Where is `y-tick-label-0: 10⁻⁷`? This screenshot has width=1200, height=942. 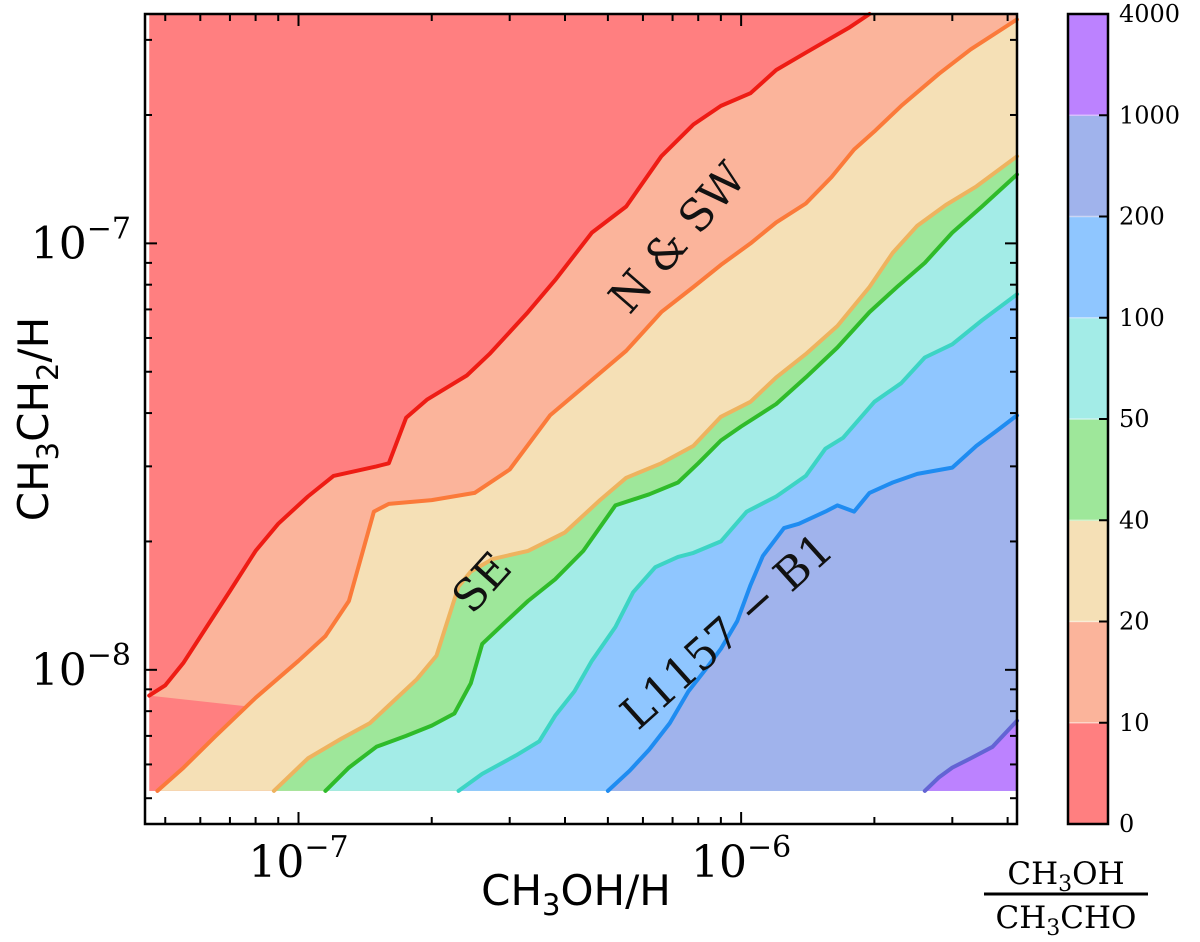
y-tick-label-0: 10⁻⁷ is located at coordinates (81, 240).